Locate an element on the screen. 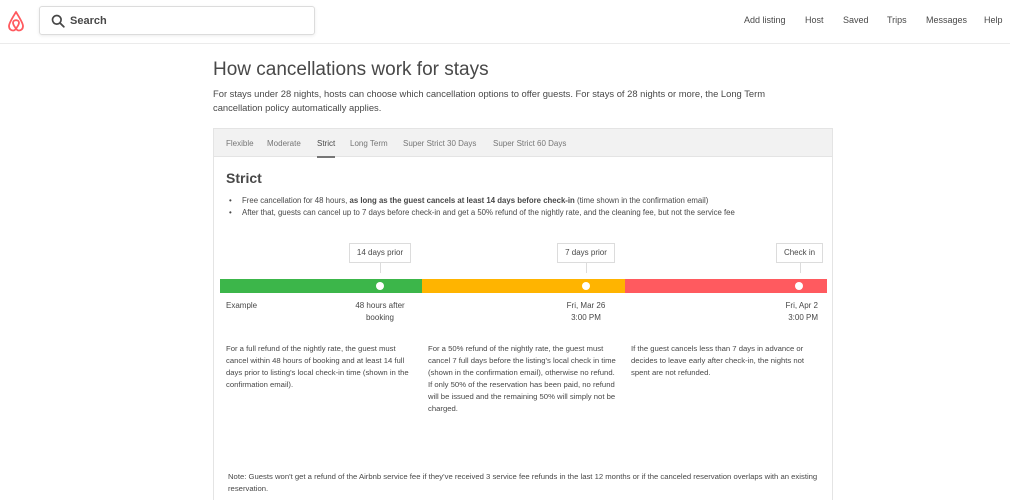 The width and height of the screenshot is (1010, 500). tab-moderate: Moderate is located at coordinates (284, 143).